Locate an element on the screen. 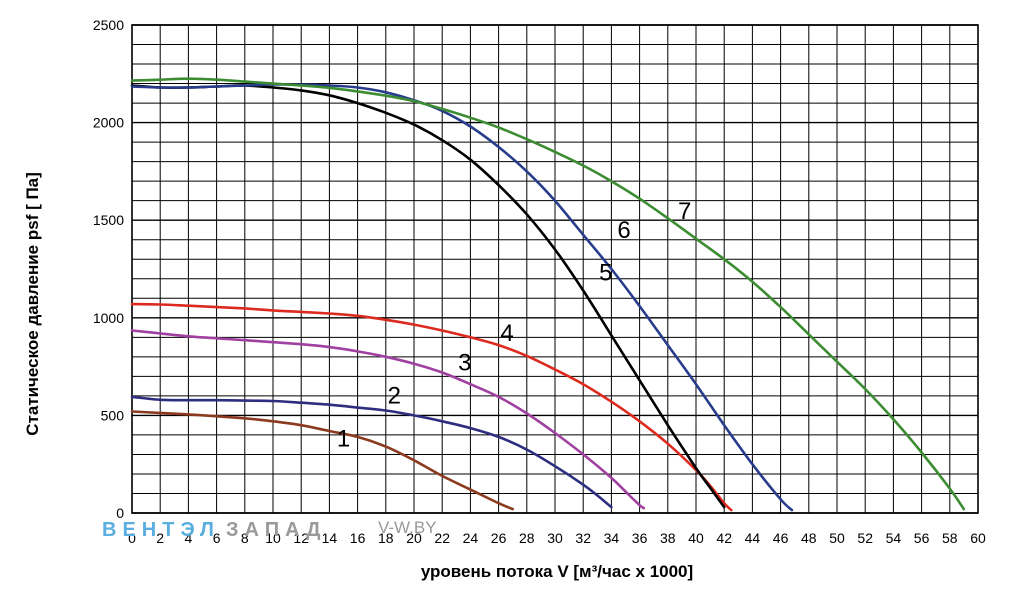 This screenshot has width=1022, height=606. y-tick-label: 1500 is located at coordinates (108, 220).